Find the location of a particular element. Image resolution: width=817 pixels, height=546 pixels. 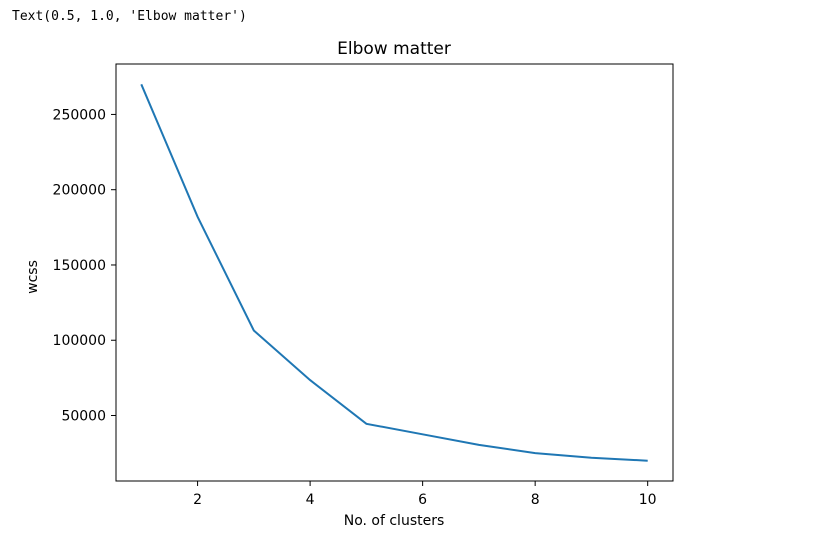

chart-title: Elbow matter is located at coordinates (394, 49).